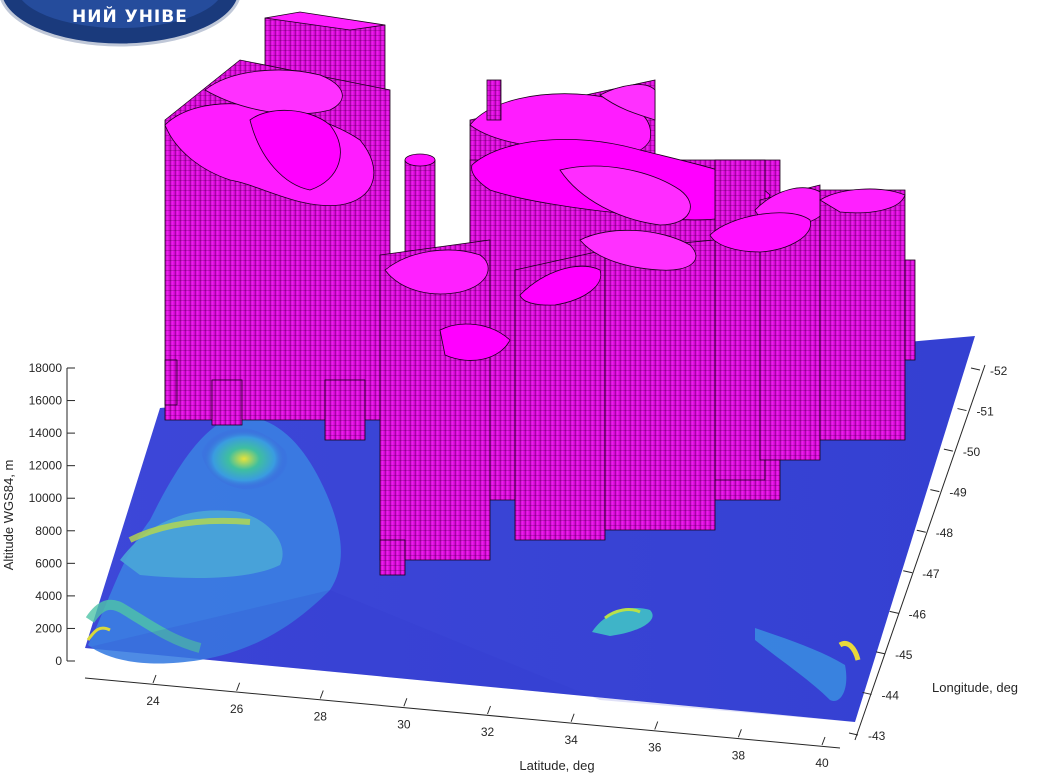 This screenshot has width=1039, height=777. Describe the element at coordinates (920, 552) in the screenshot. I see `y-axis-line` at that location.